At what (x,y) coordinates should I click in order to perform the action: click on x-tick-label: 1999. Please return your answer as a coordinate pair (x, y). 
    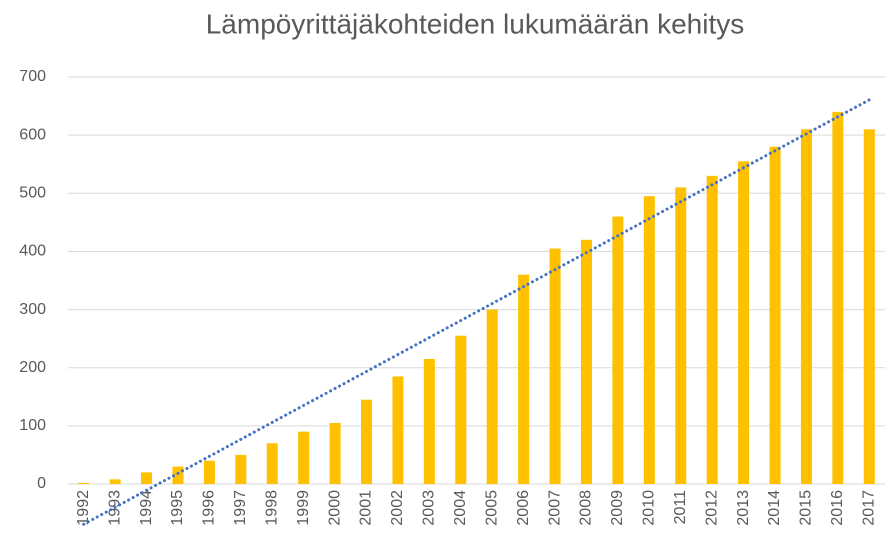
    Looking at the image, I should click on (303, 508).